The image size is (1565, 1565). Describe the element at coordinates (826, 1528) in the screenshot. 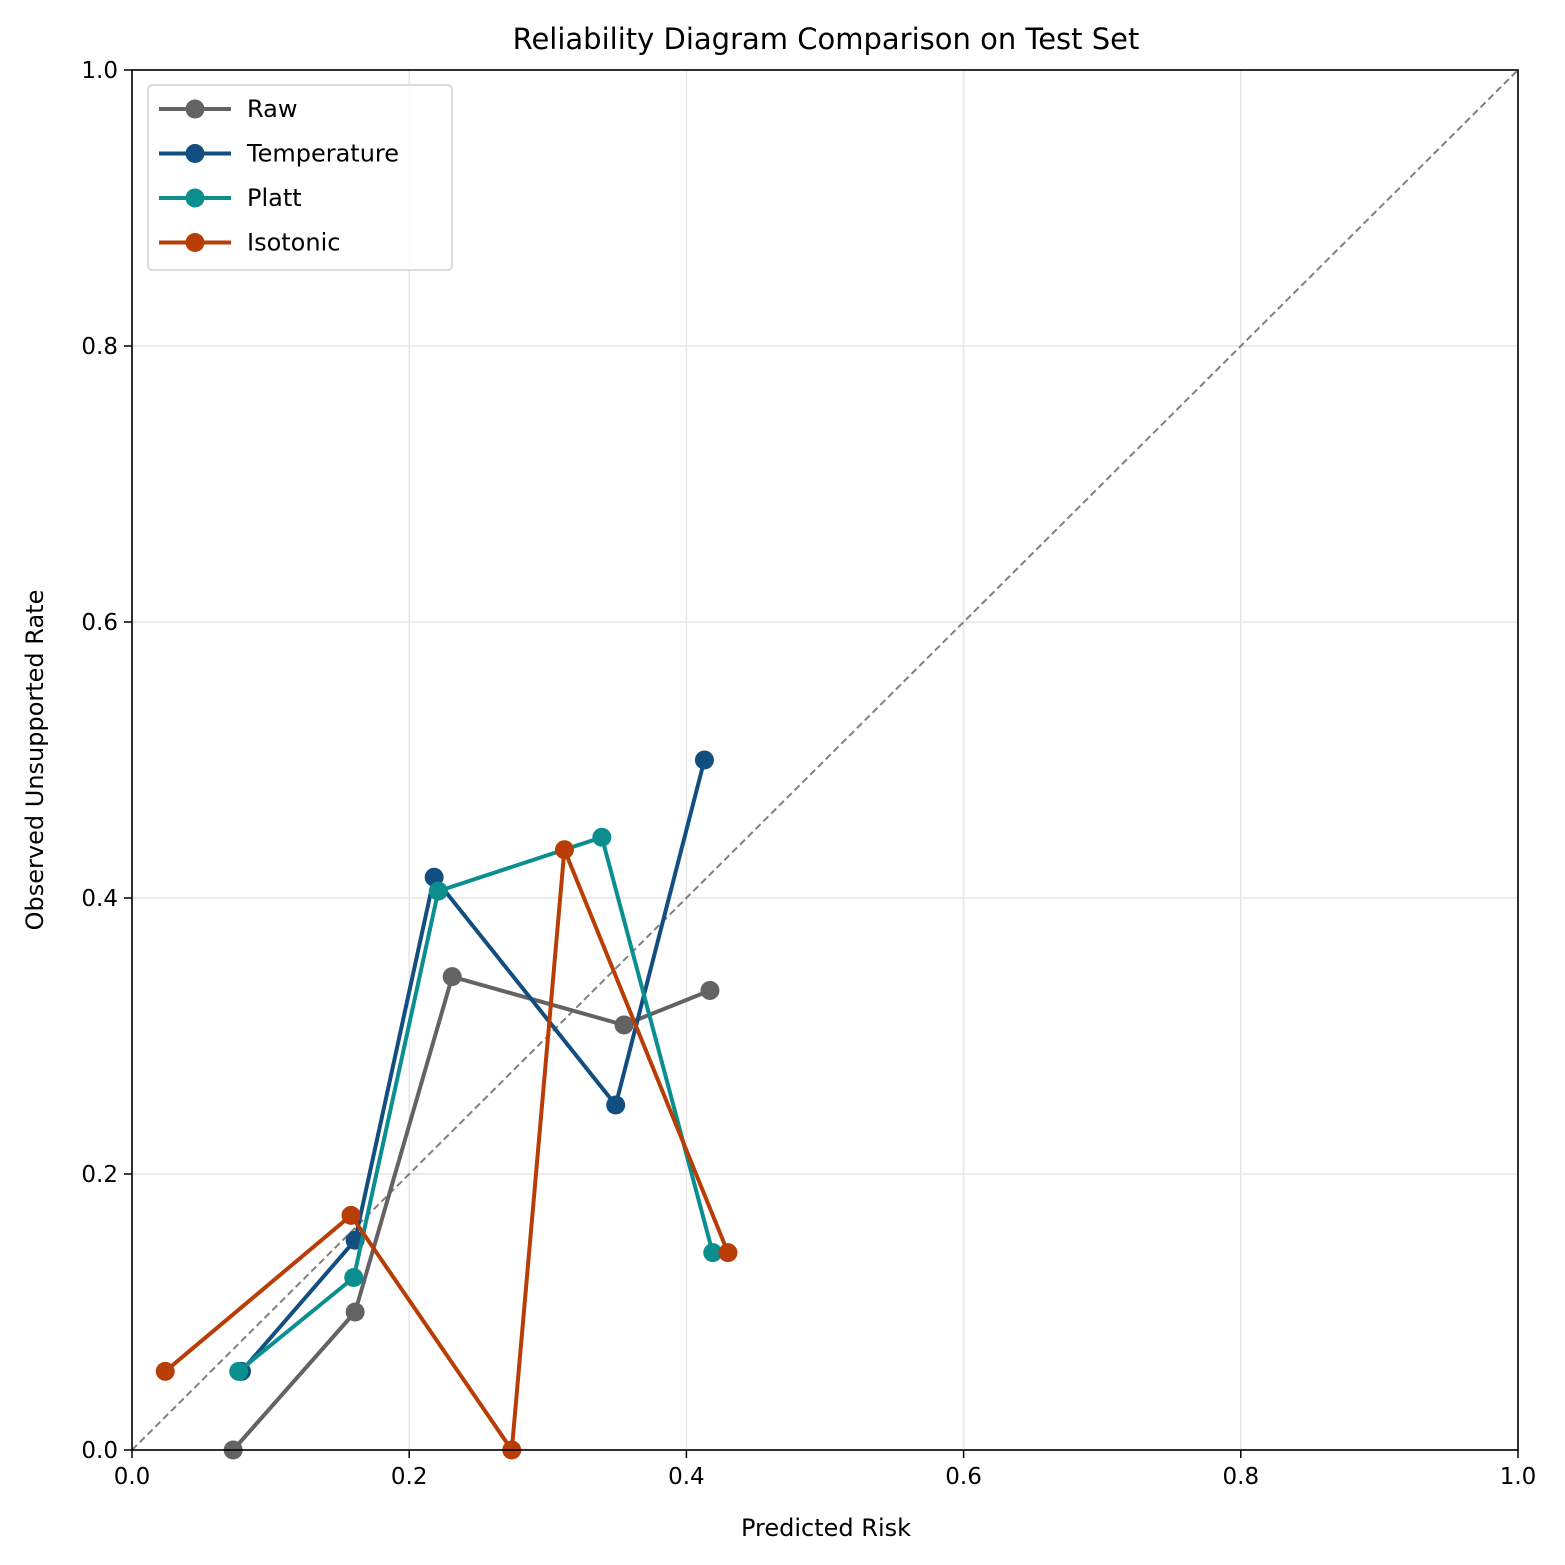

I see `x-axis-label: Predicted Risk` at that location.